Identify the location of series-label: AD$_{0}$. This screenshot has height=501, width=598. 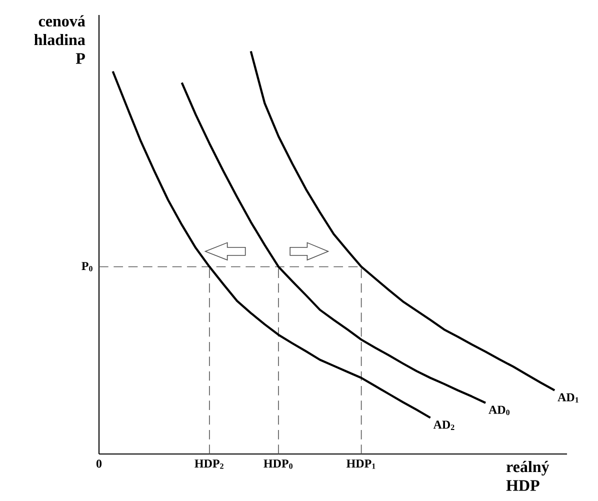
(499, 411).